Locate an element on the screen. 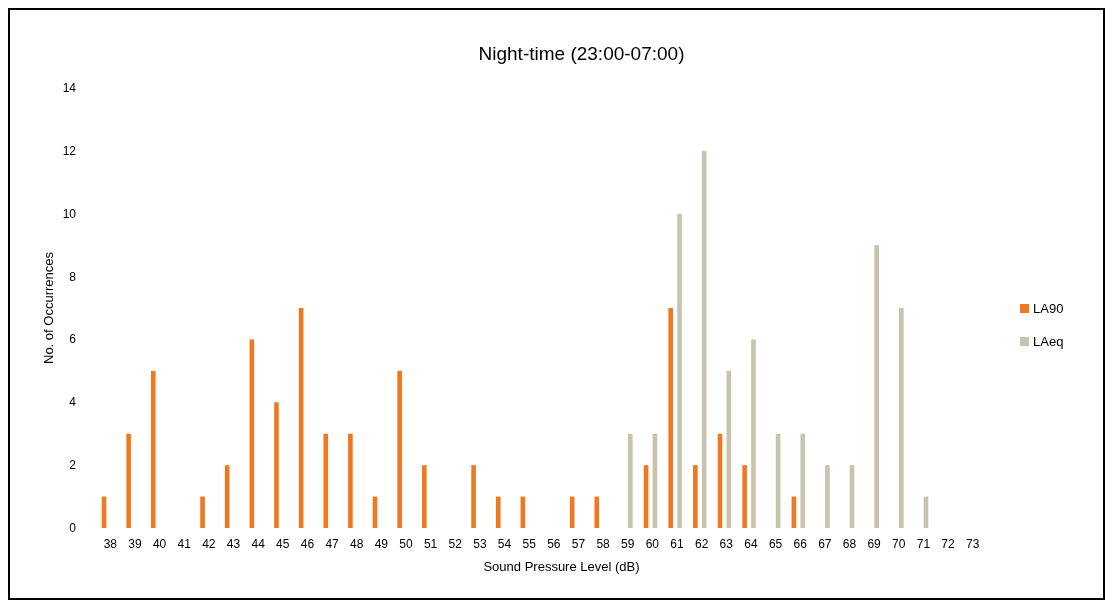  x-tick-label: 49 is located at coordinates (381, 544).